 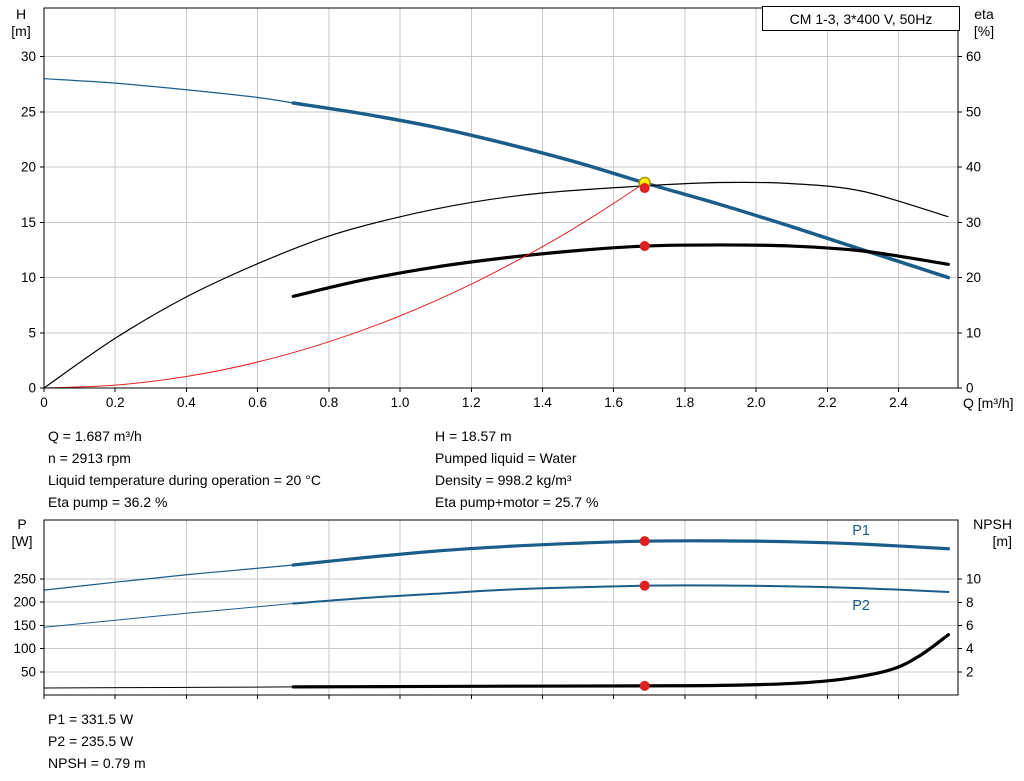 I want to click on info-line-q: Q = 1.687 m³/h, so click(x=95, y=436).